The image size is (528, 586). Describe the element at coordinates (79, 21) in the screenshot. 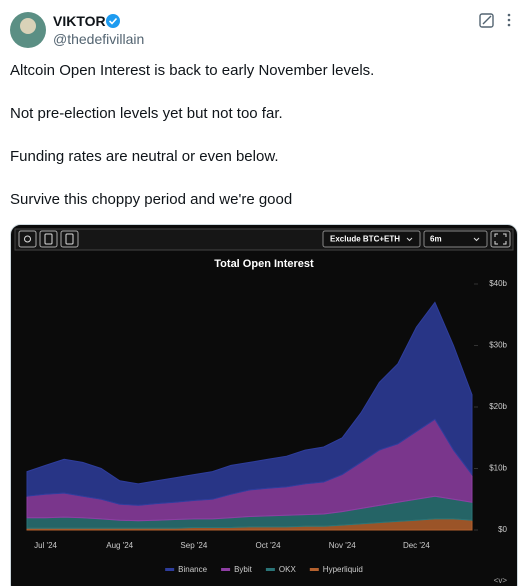

I see `author-name: VIKTOR` at that location.